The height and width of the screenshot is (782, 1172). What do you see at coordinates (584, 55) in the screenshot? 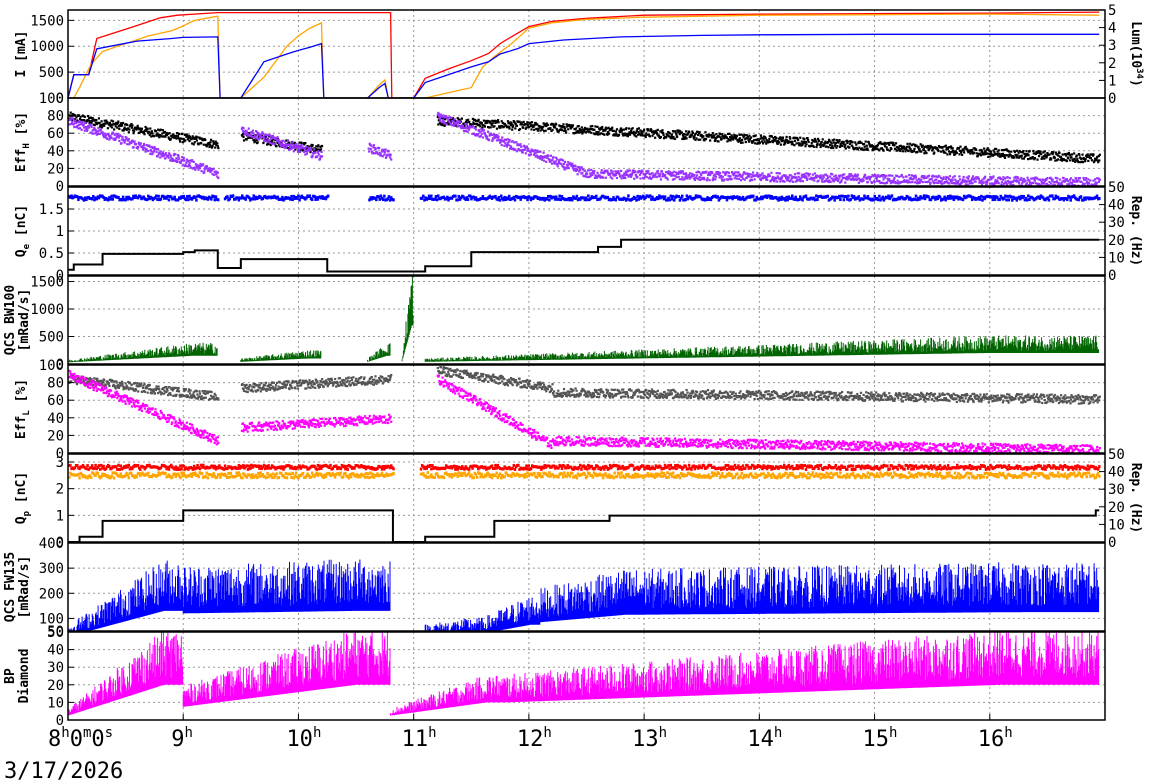
I see `series-line` at bounding box center [584, 55].